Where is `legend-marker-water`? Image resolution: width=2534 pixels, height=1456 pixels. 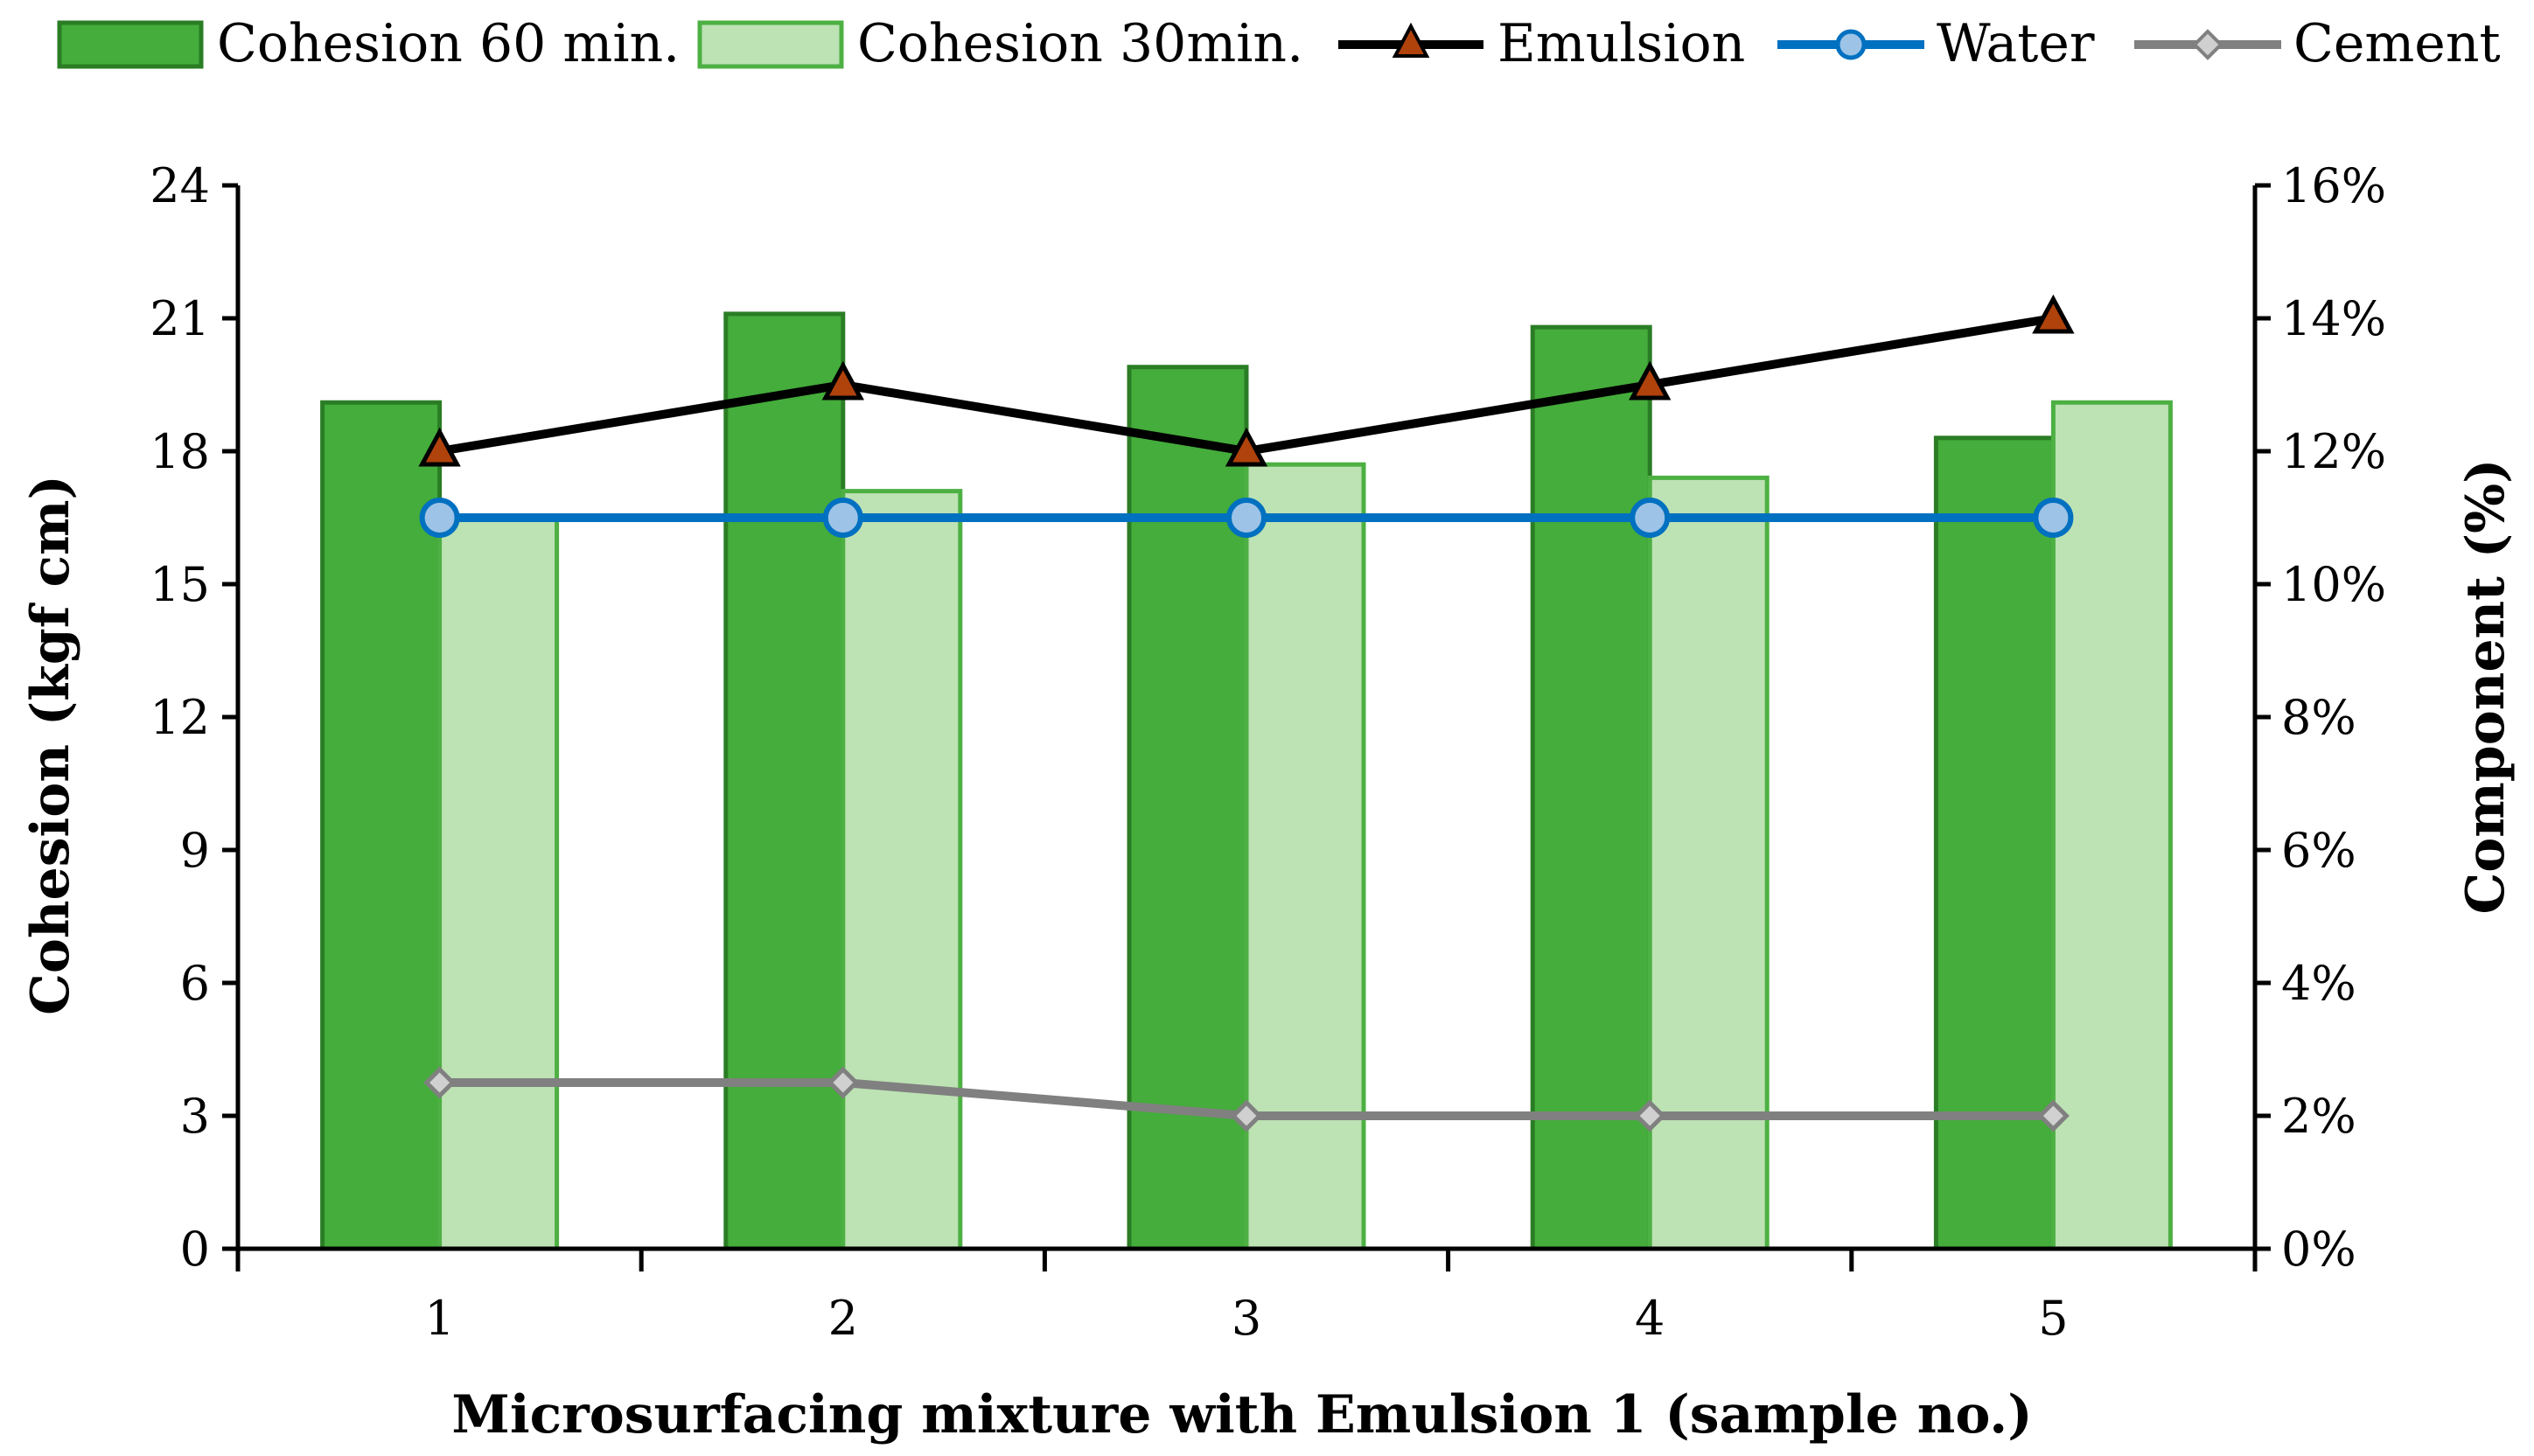
legend-marker-water is located at coordinates (1851, 44).